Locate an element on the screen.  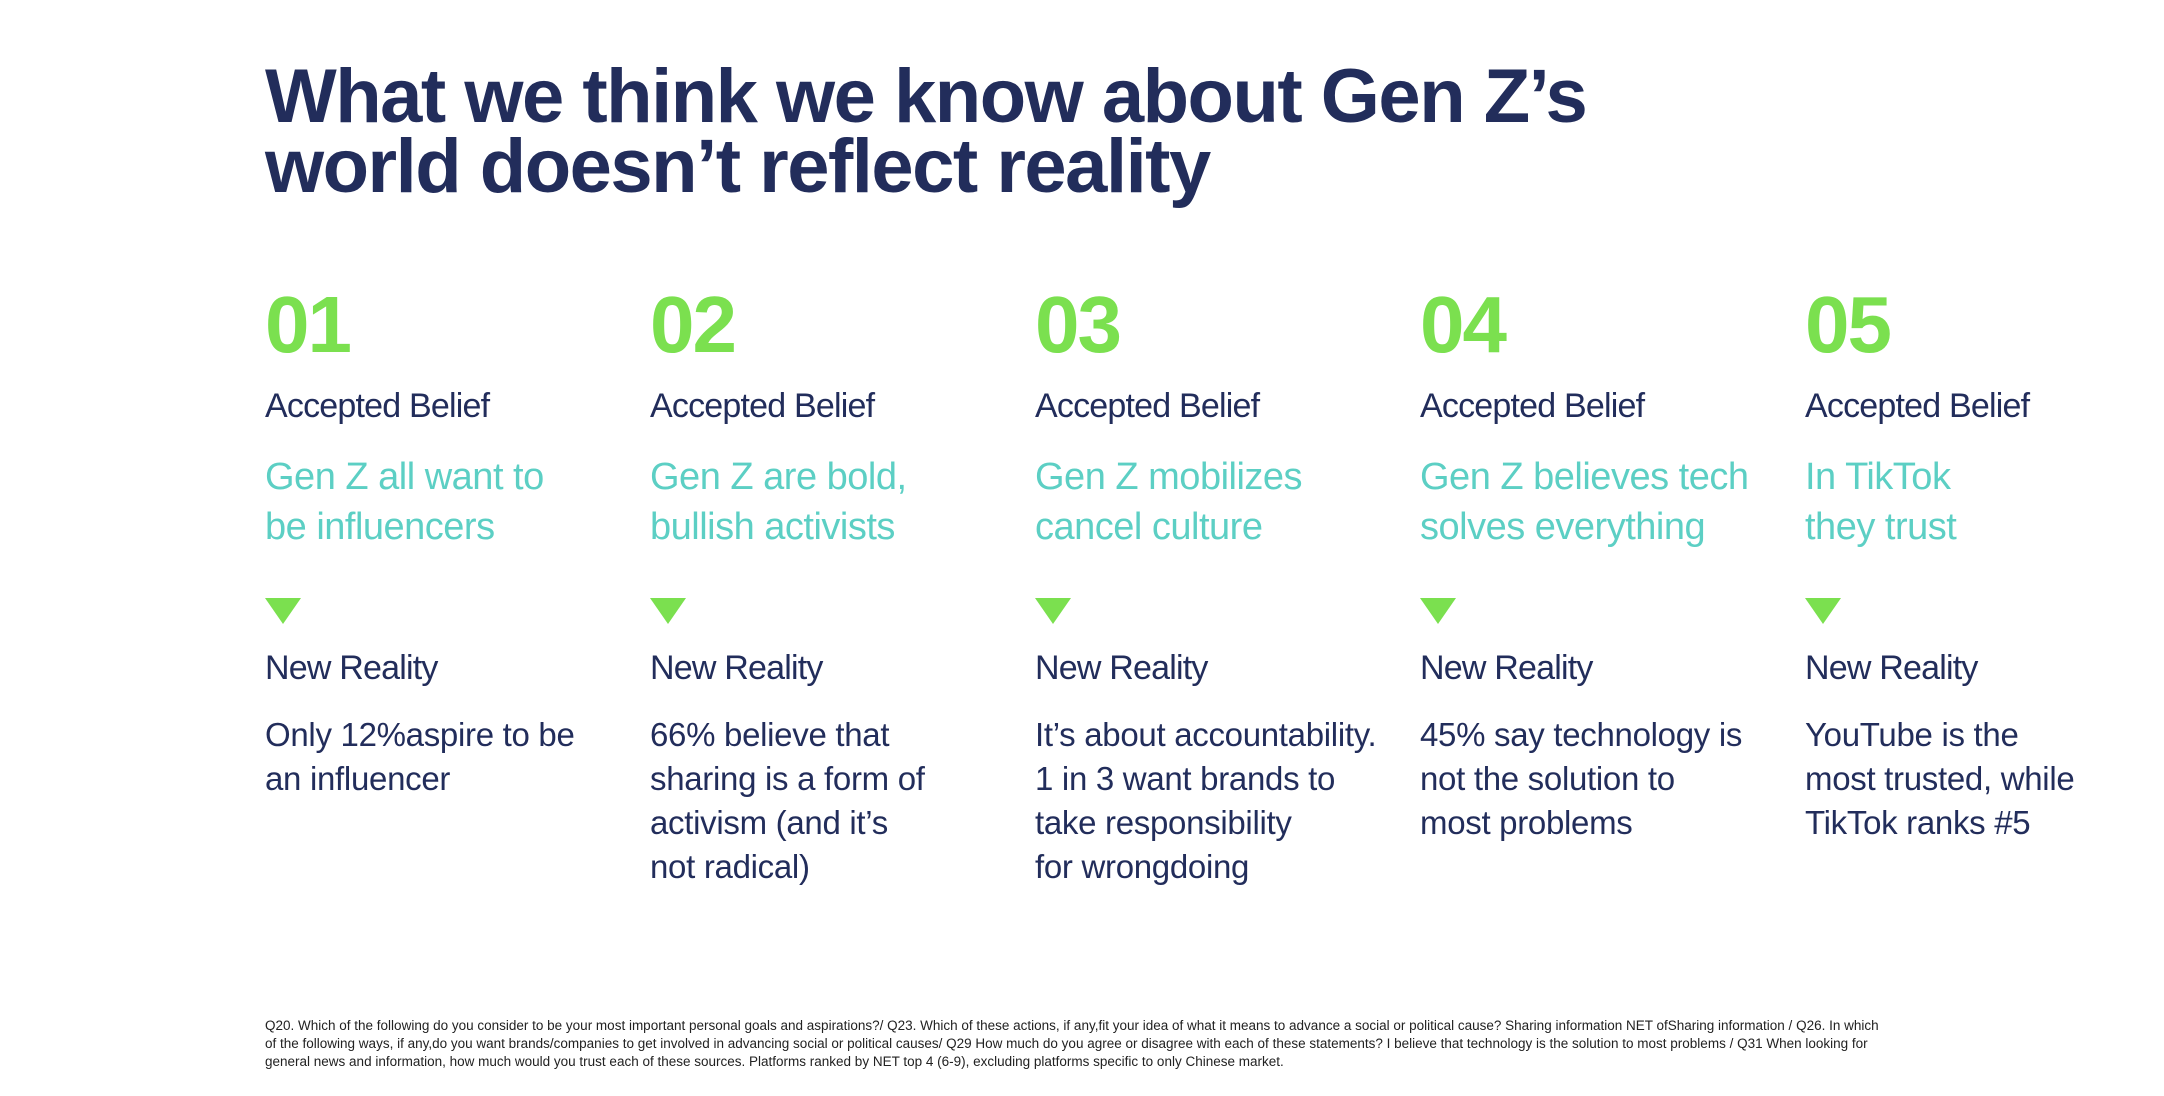
column-number: 05 is located at coordinates (1848, 324).